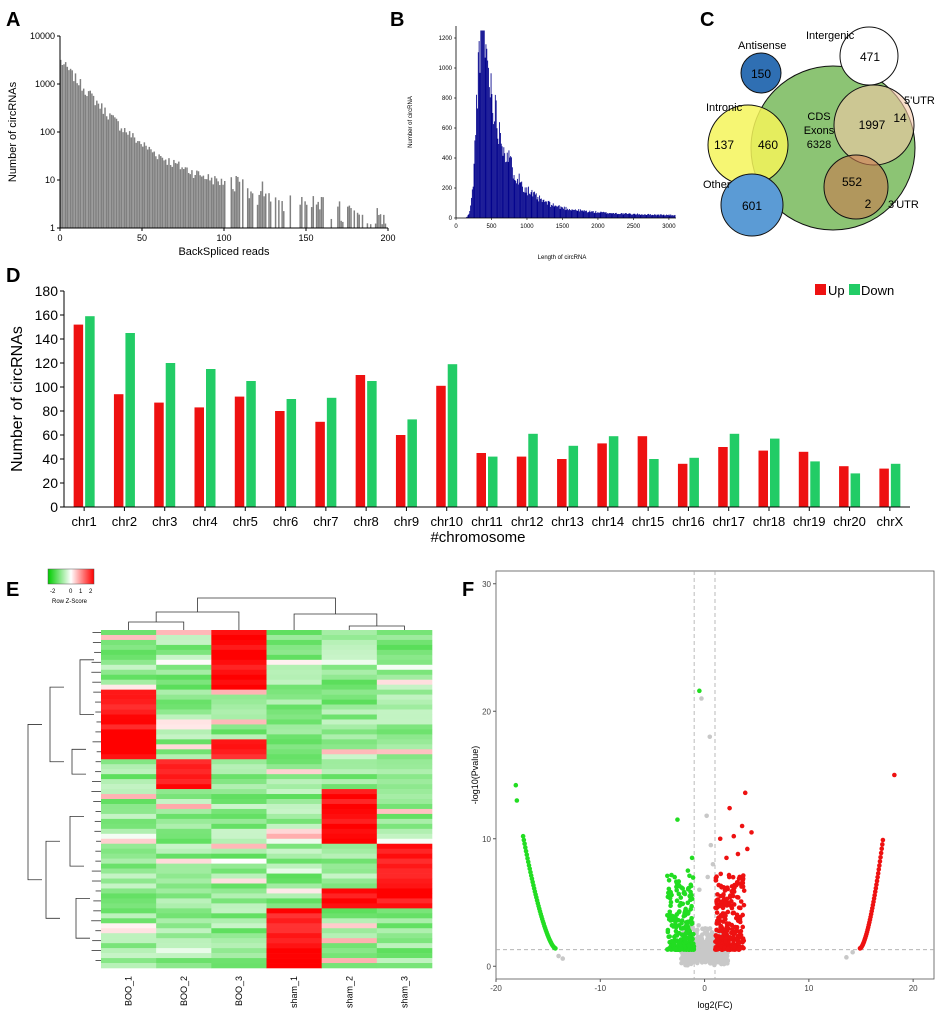 This screenshot has width=941, height=1013. I want to click on panel-f-y-label: -log10(Pvalue), so click(475, 775).